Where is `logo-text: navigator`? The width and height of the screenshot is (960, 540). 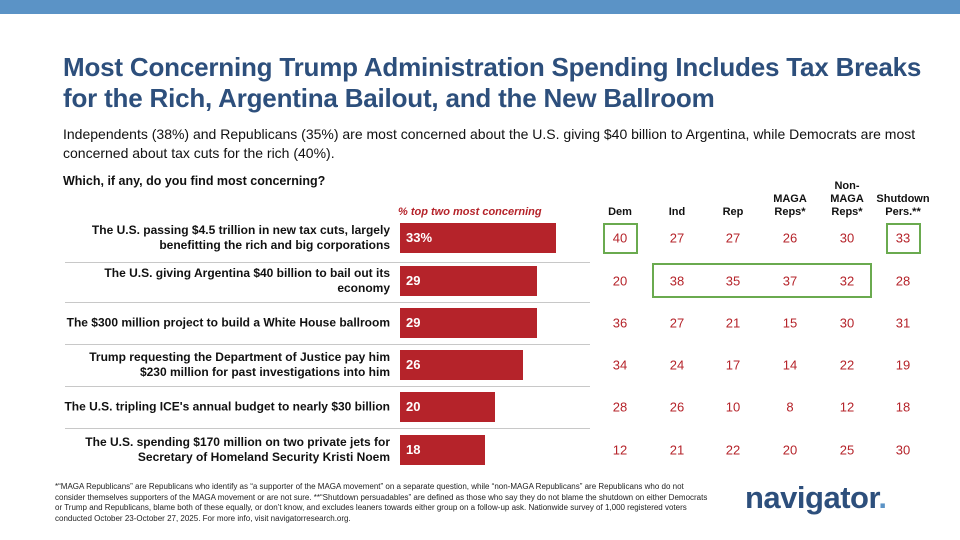
logo-text: navigator is located at coordinates (812, 497).